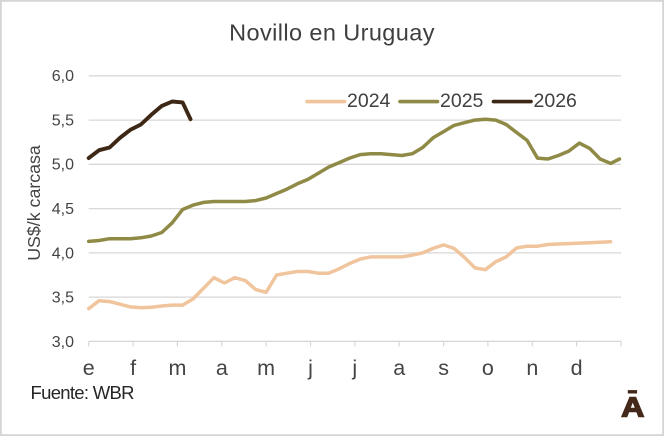 This screenshot has height=441, width=664. What do you see at coordinates (63, 342) in the screenshot?
I see `svg-text: 3,0` at bounding box center [63, 342].